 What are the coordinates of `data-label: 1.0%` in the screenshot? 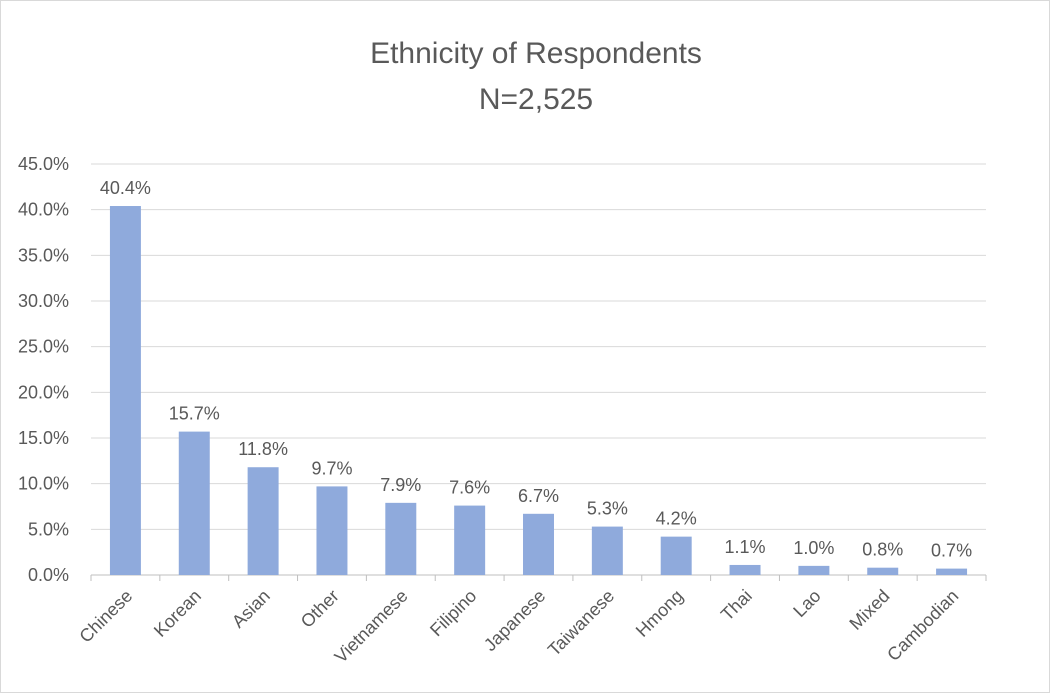 It's located at (813, 548).